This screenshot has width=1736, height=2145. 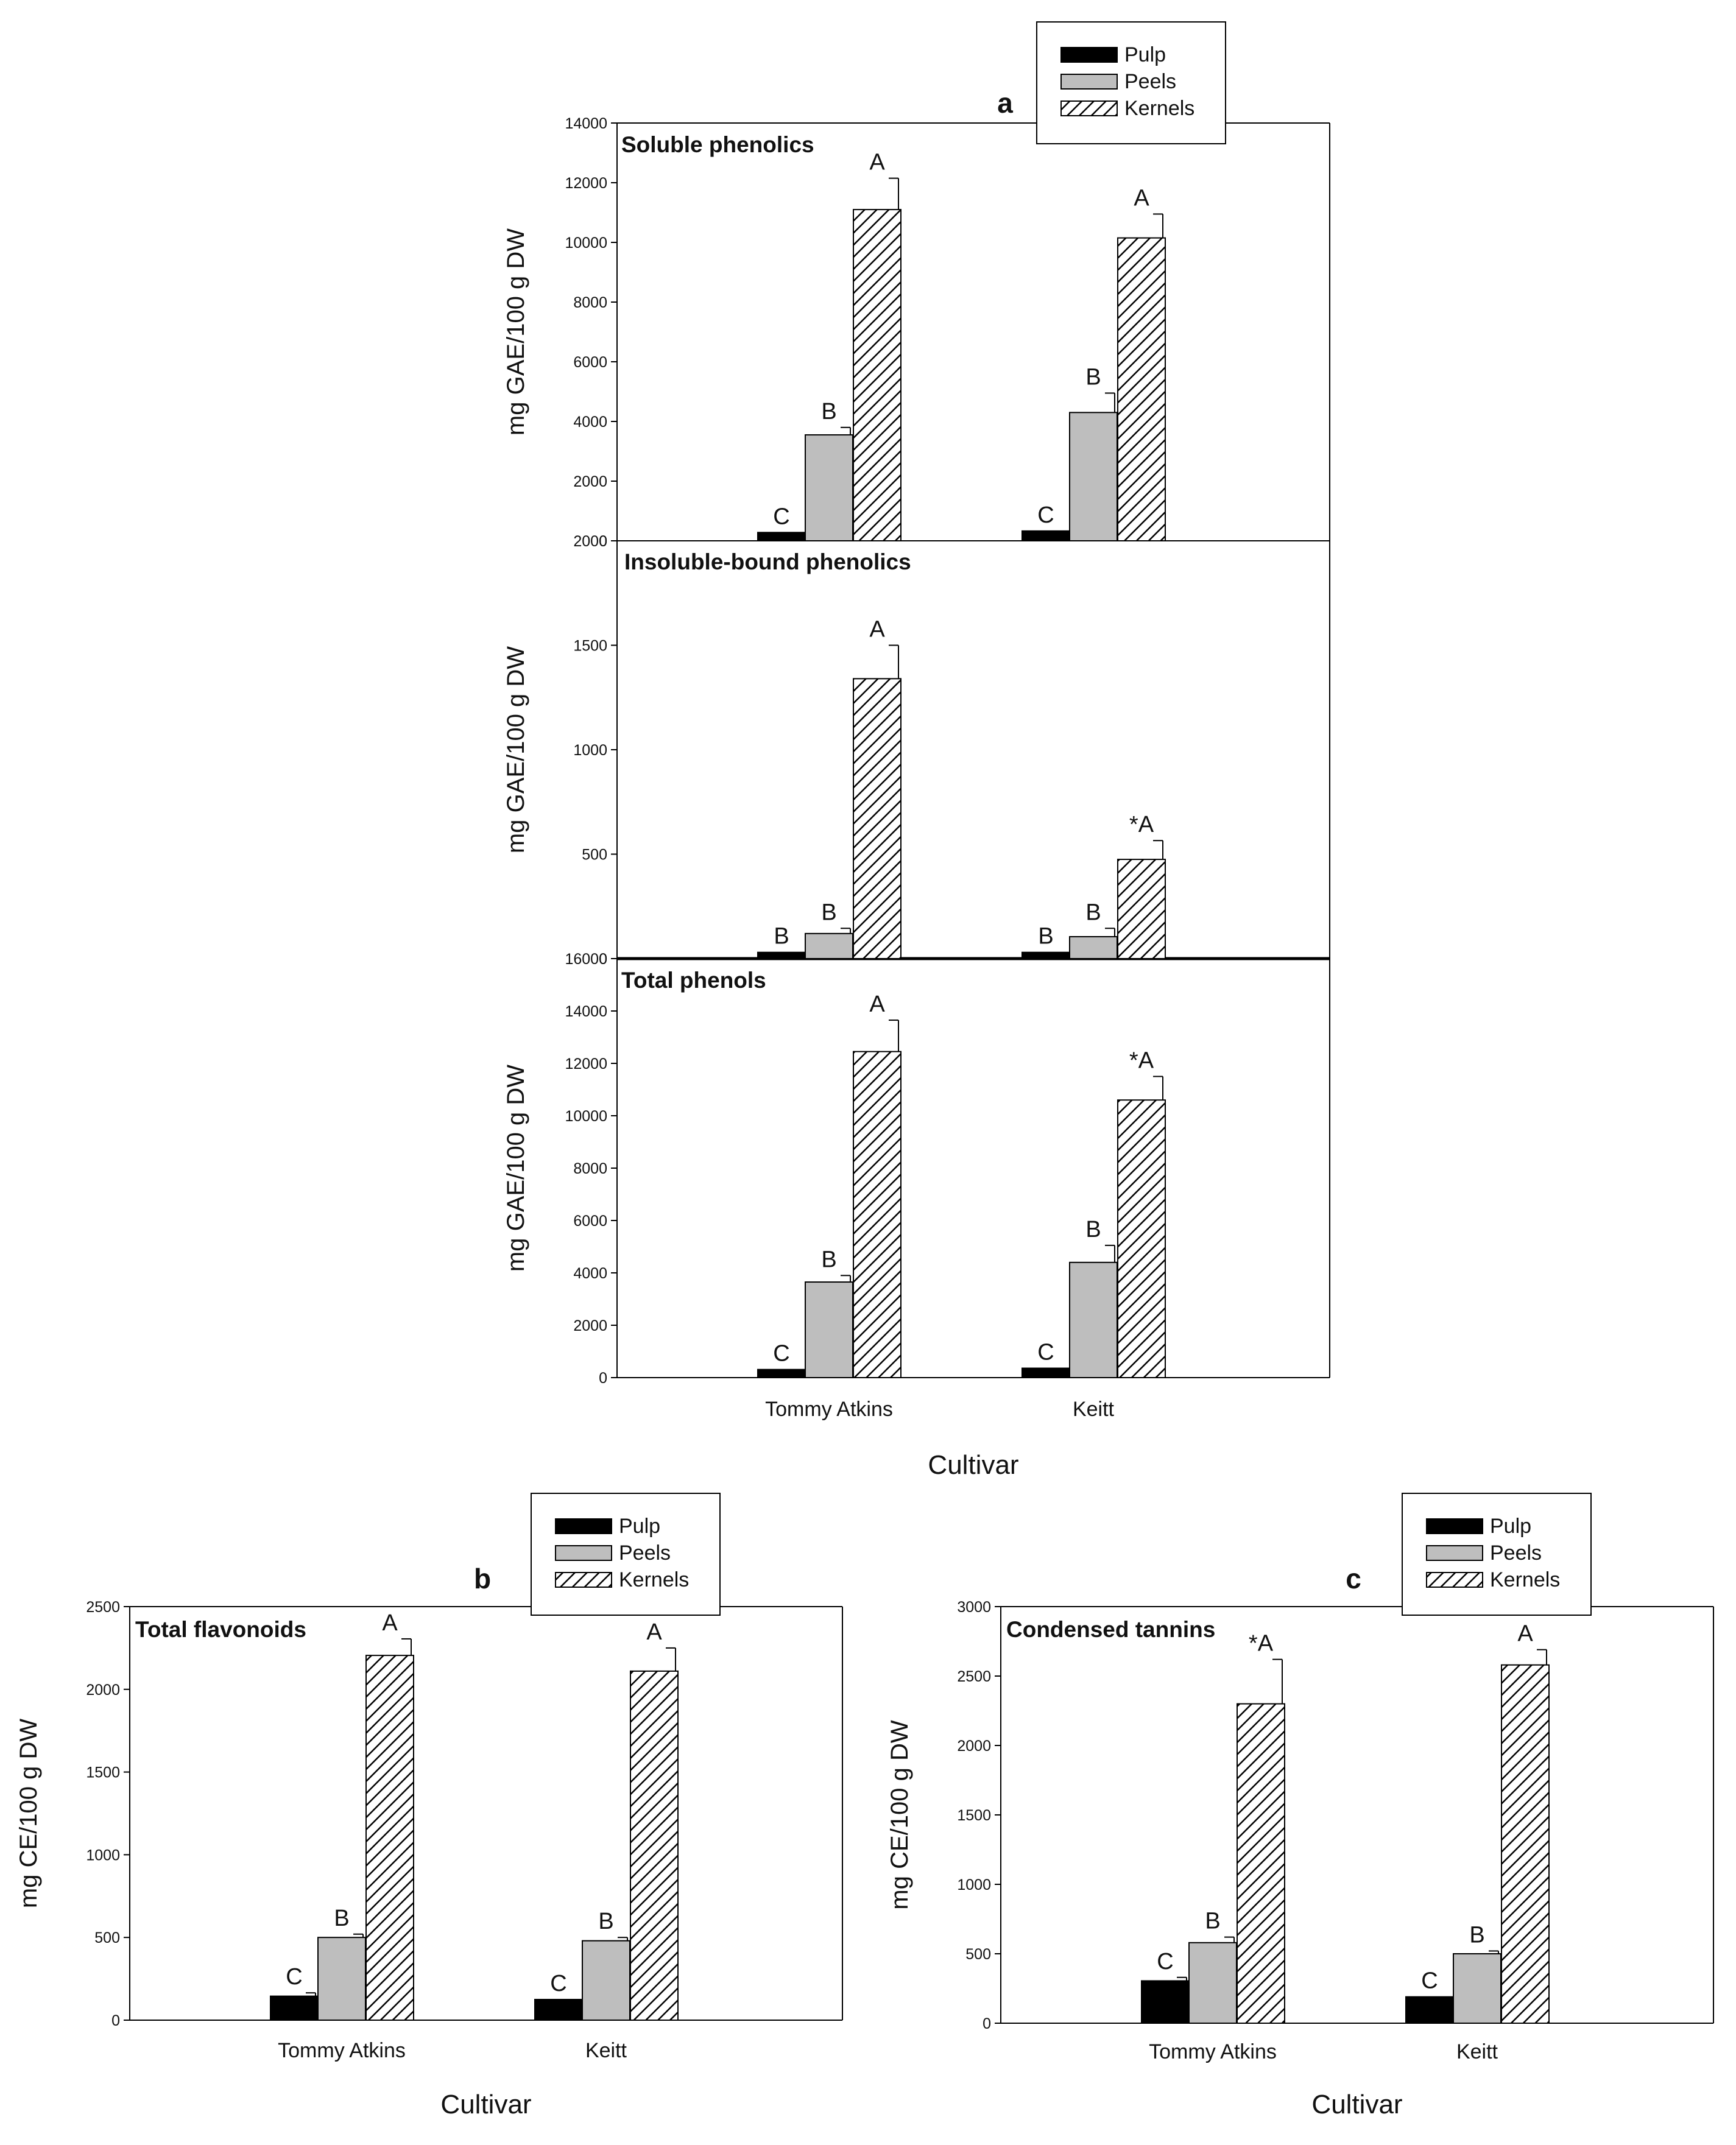 I want to click on panel-letter: c, so click(x=1353, y=1578).